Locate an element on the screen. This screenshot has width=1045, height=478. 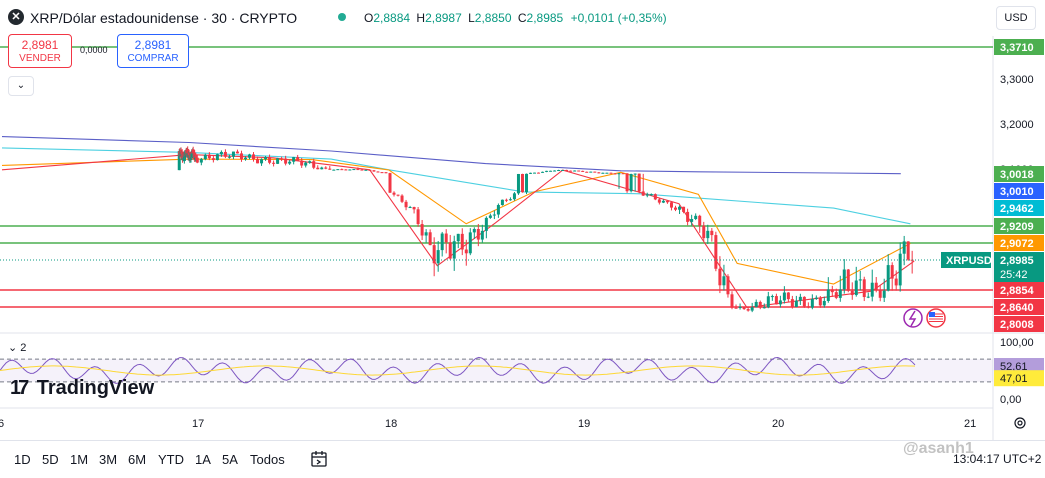
timeframe-5a: 5A is located at coordinates (230, 459).